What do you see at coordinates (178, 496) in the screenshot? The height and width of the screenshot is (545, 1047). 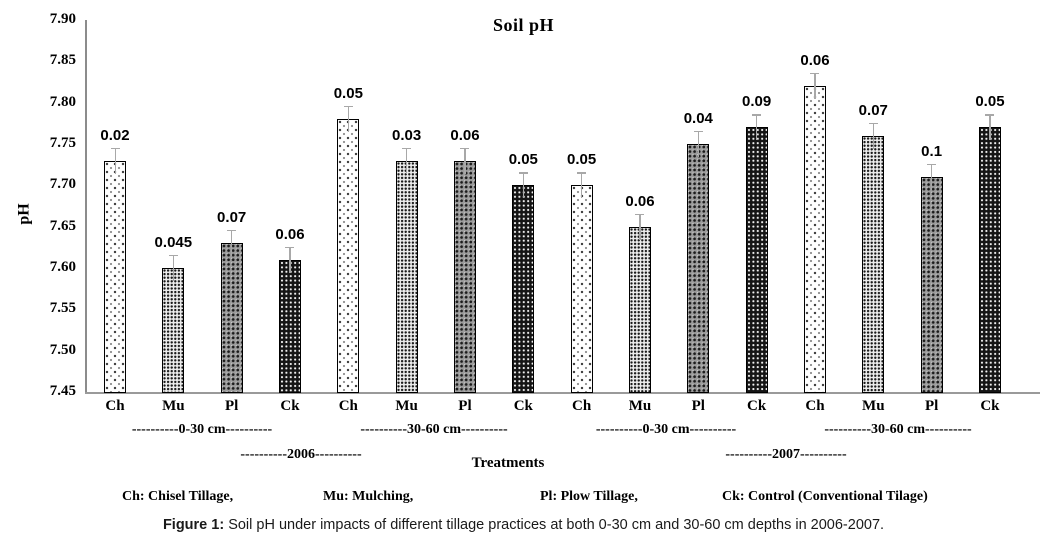 I see `legend-item-chisel-tillage: Ch: Chisel Tillage,` at bounding box center [178, 496].